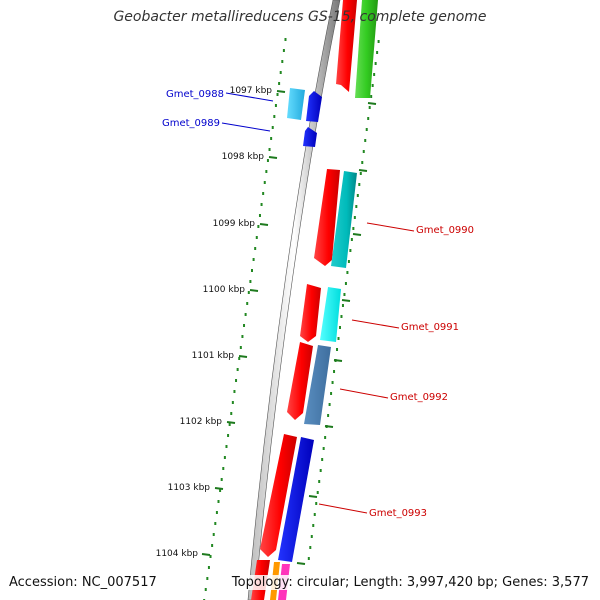 Image resolution: width=600 pixels, height=600 pixels. I want to click on gene-gmet-0990-red, so click(327, 217).